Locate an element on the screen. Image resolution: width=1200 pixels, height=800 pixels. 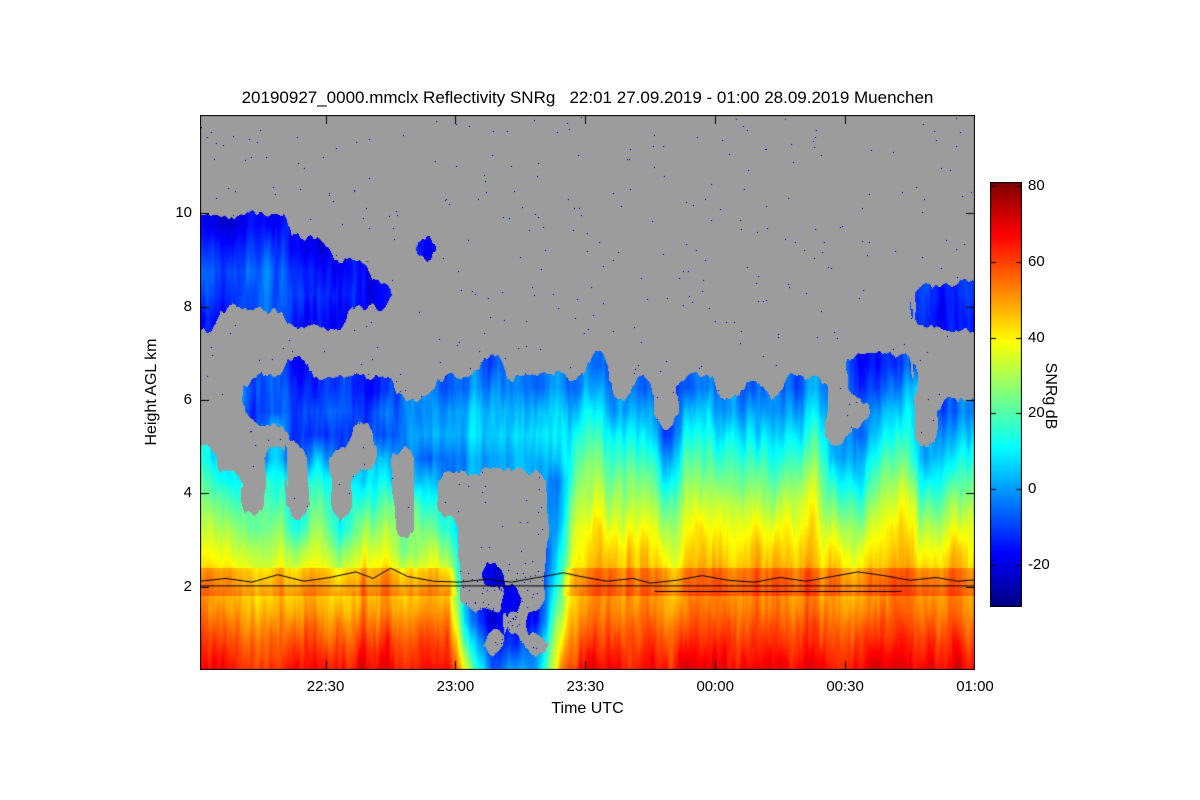
colorbar-tick-label: 80 is located at coordinates (1036, 185).